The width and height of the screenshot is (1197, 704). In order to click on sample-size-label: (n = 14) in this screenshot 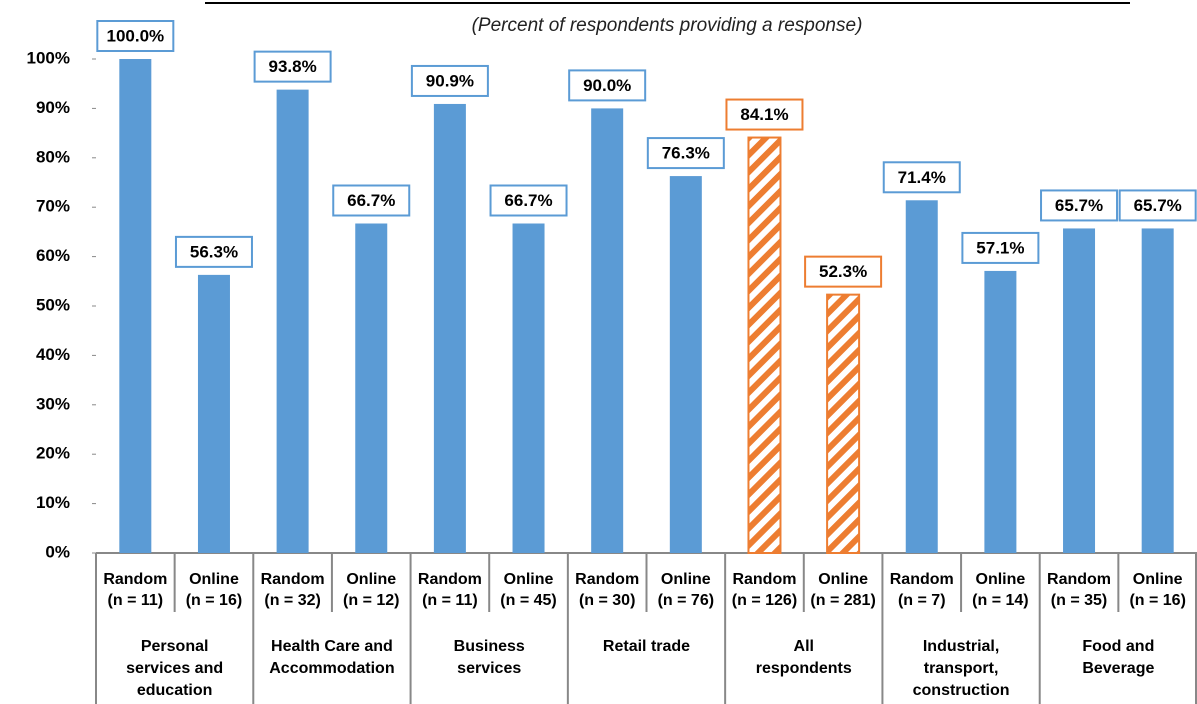, I will do `click(1000, 600)`.